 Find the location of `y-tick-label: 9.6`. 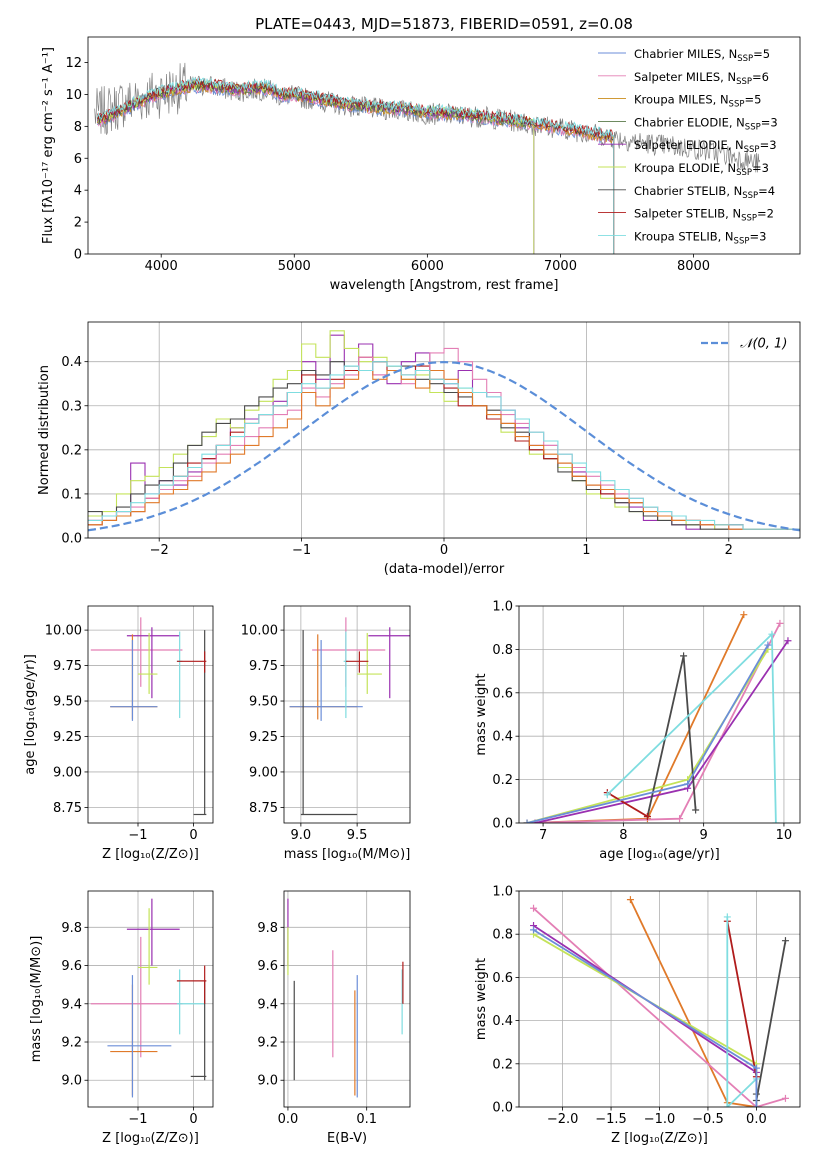

y-tick-label: 9.6 is located at coordinates (267, 966).